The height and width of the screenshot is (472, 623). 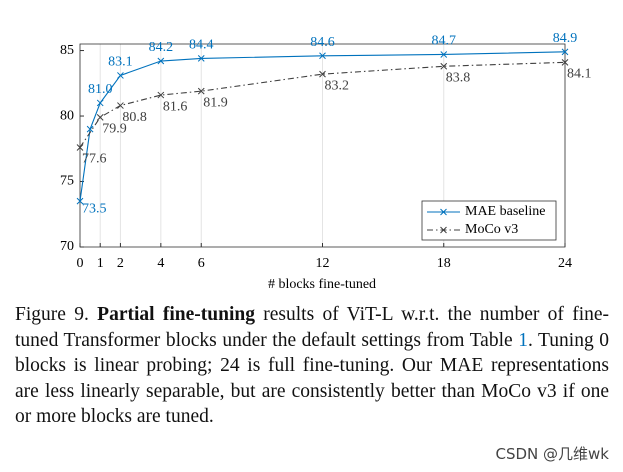 What do you see at coordinates (323, 263) in the screenshot?
I see `x-tick-label: 12` at bounding box center [323, 263].